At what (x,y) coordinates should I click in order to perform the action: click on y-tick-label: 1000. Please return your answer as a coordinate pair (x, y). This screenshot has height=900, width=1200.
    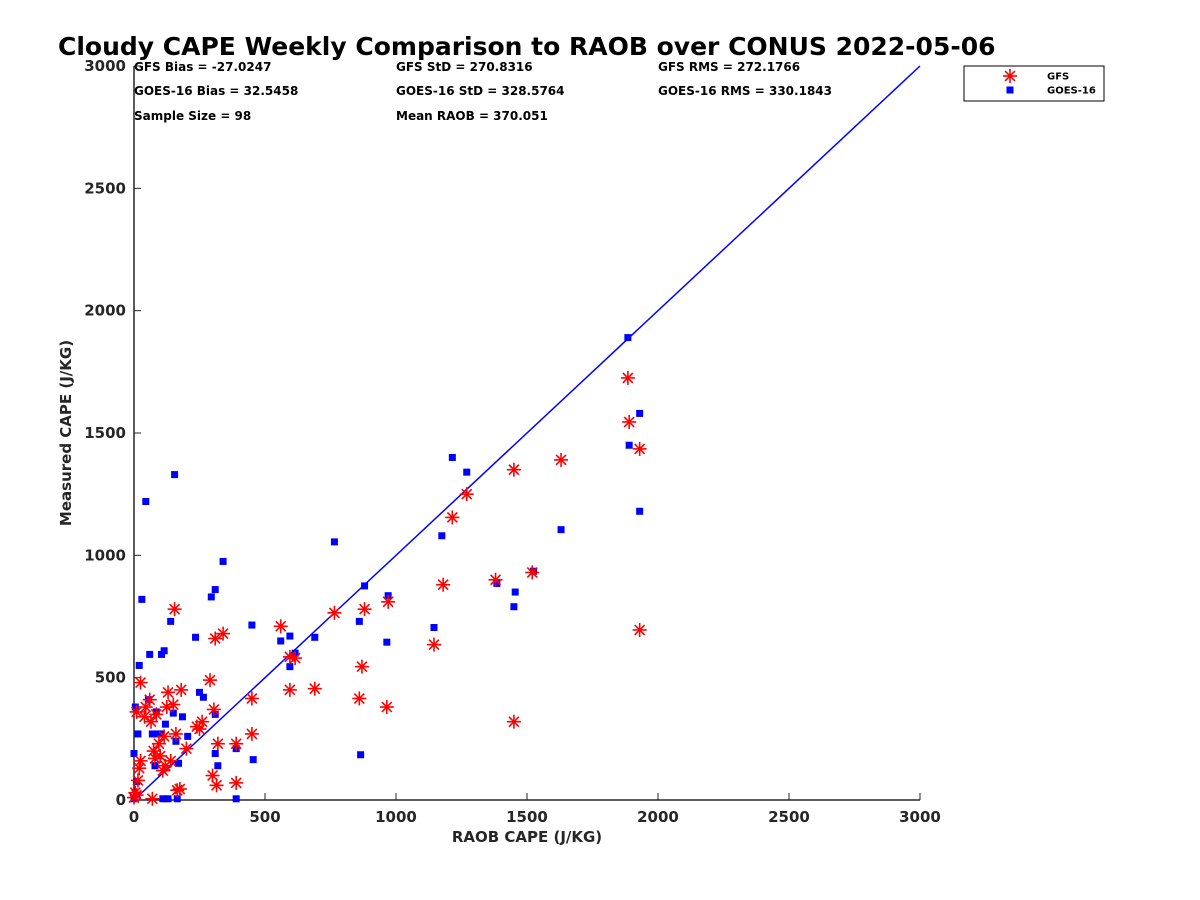
    Looking at the image, I should click on (105, 555).